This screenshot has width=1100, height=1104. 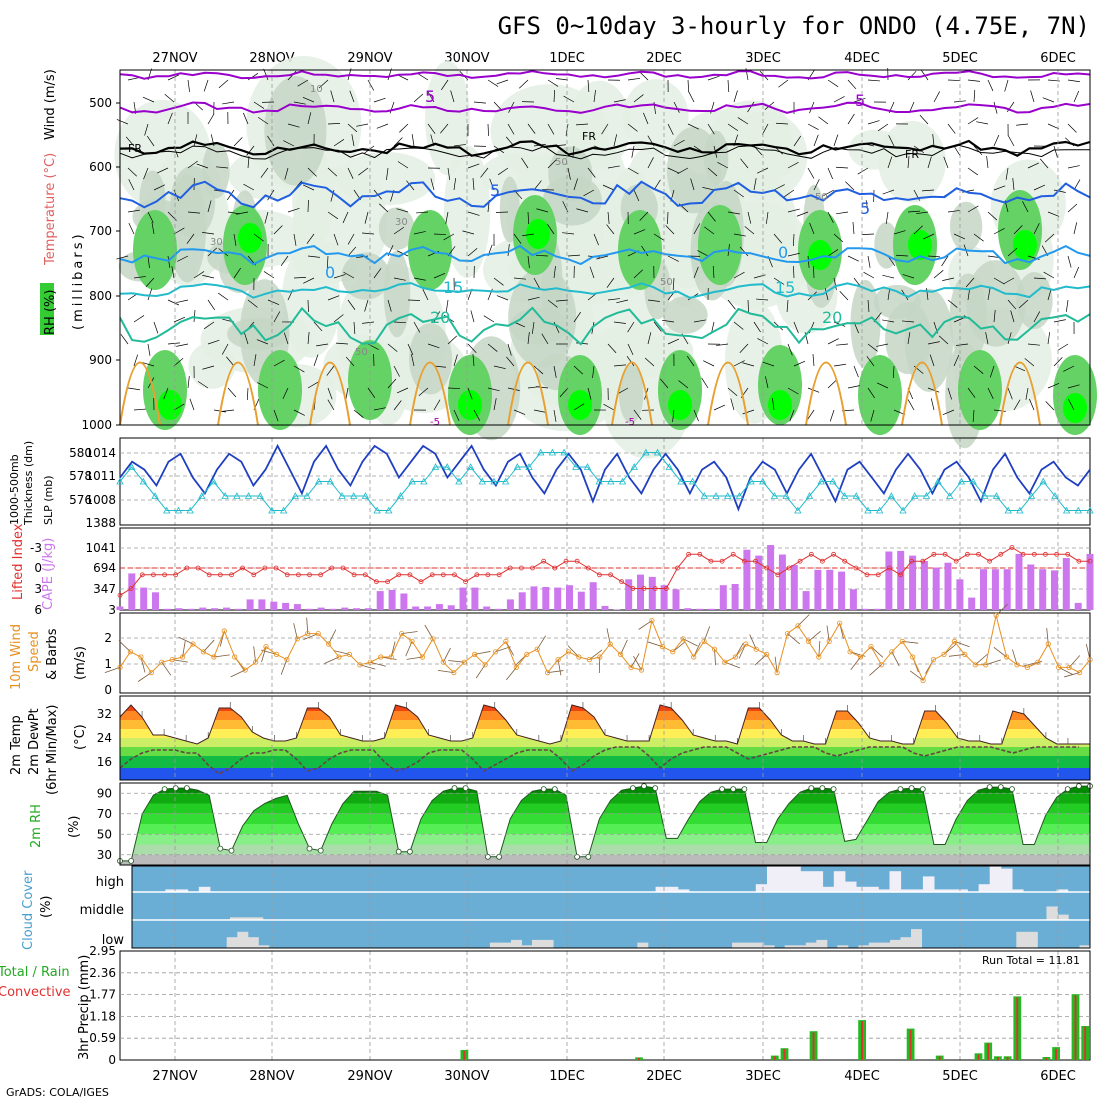 What do you see at coordinates (880, 395) in the screenshot?
I see `rh-green-area` at bounding box center [880, 395].